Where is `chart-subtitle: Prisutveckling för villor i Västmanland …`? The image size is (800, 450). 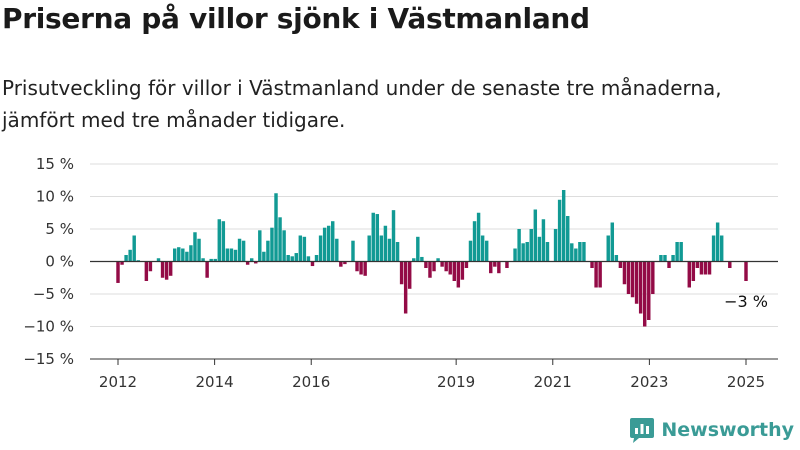 chart-subtitle: Prisutveckling för villor i Västmanland … is located at coordinates (362, 104).